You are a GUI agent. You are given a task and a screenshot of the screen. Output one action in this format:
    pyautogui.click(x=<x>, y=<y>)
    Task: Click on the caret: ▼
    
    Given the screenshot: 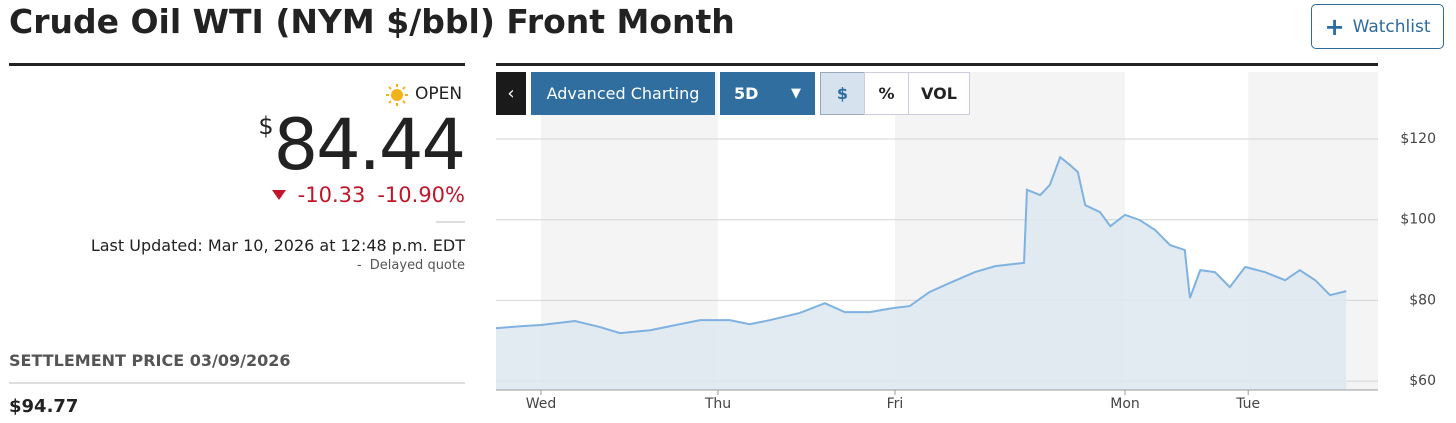 What is the action you would take?
    pyautogui.click(x=796, y=93)
    